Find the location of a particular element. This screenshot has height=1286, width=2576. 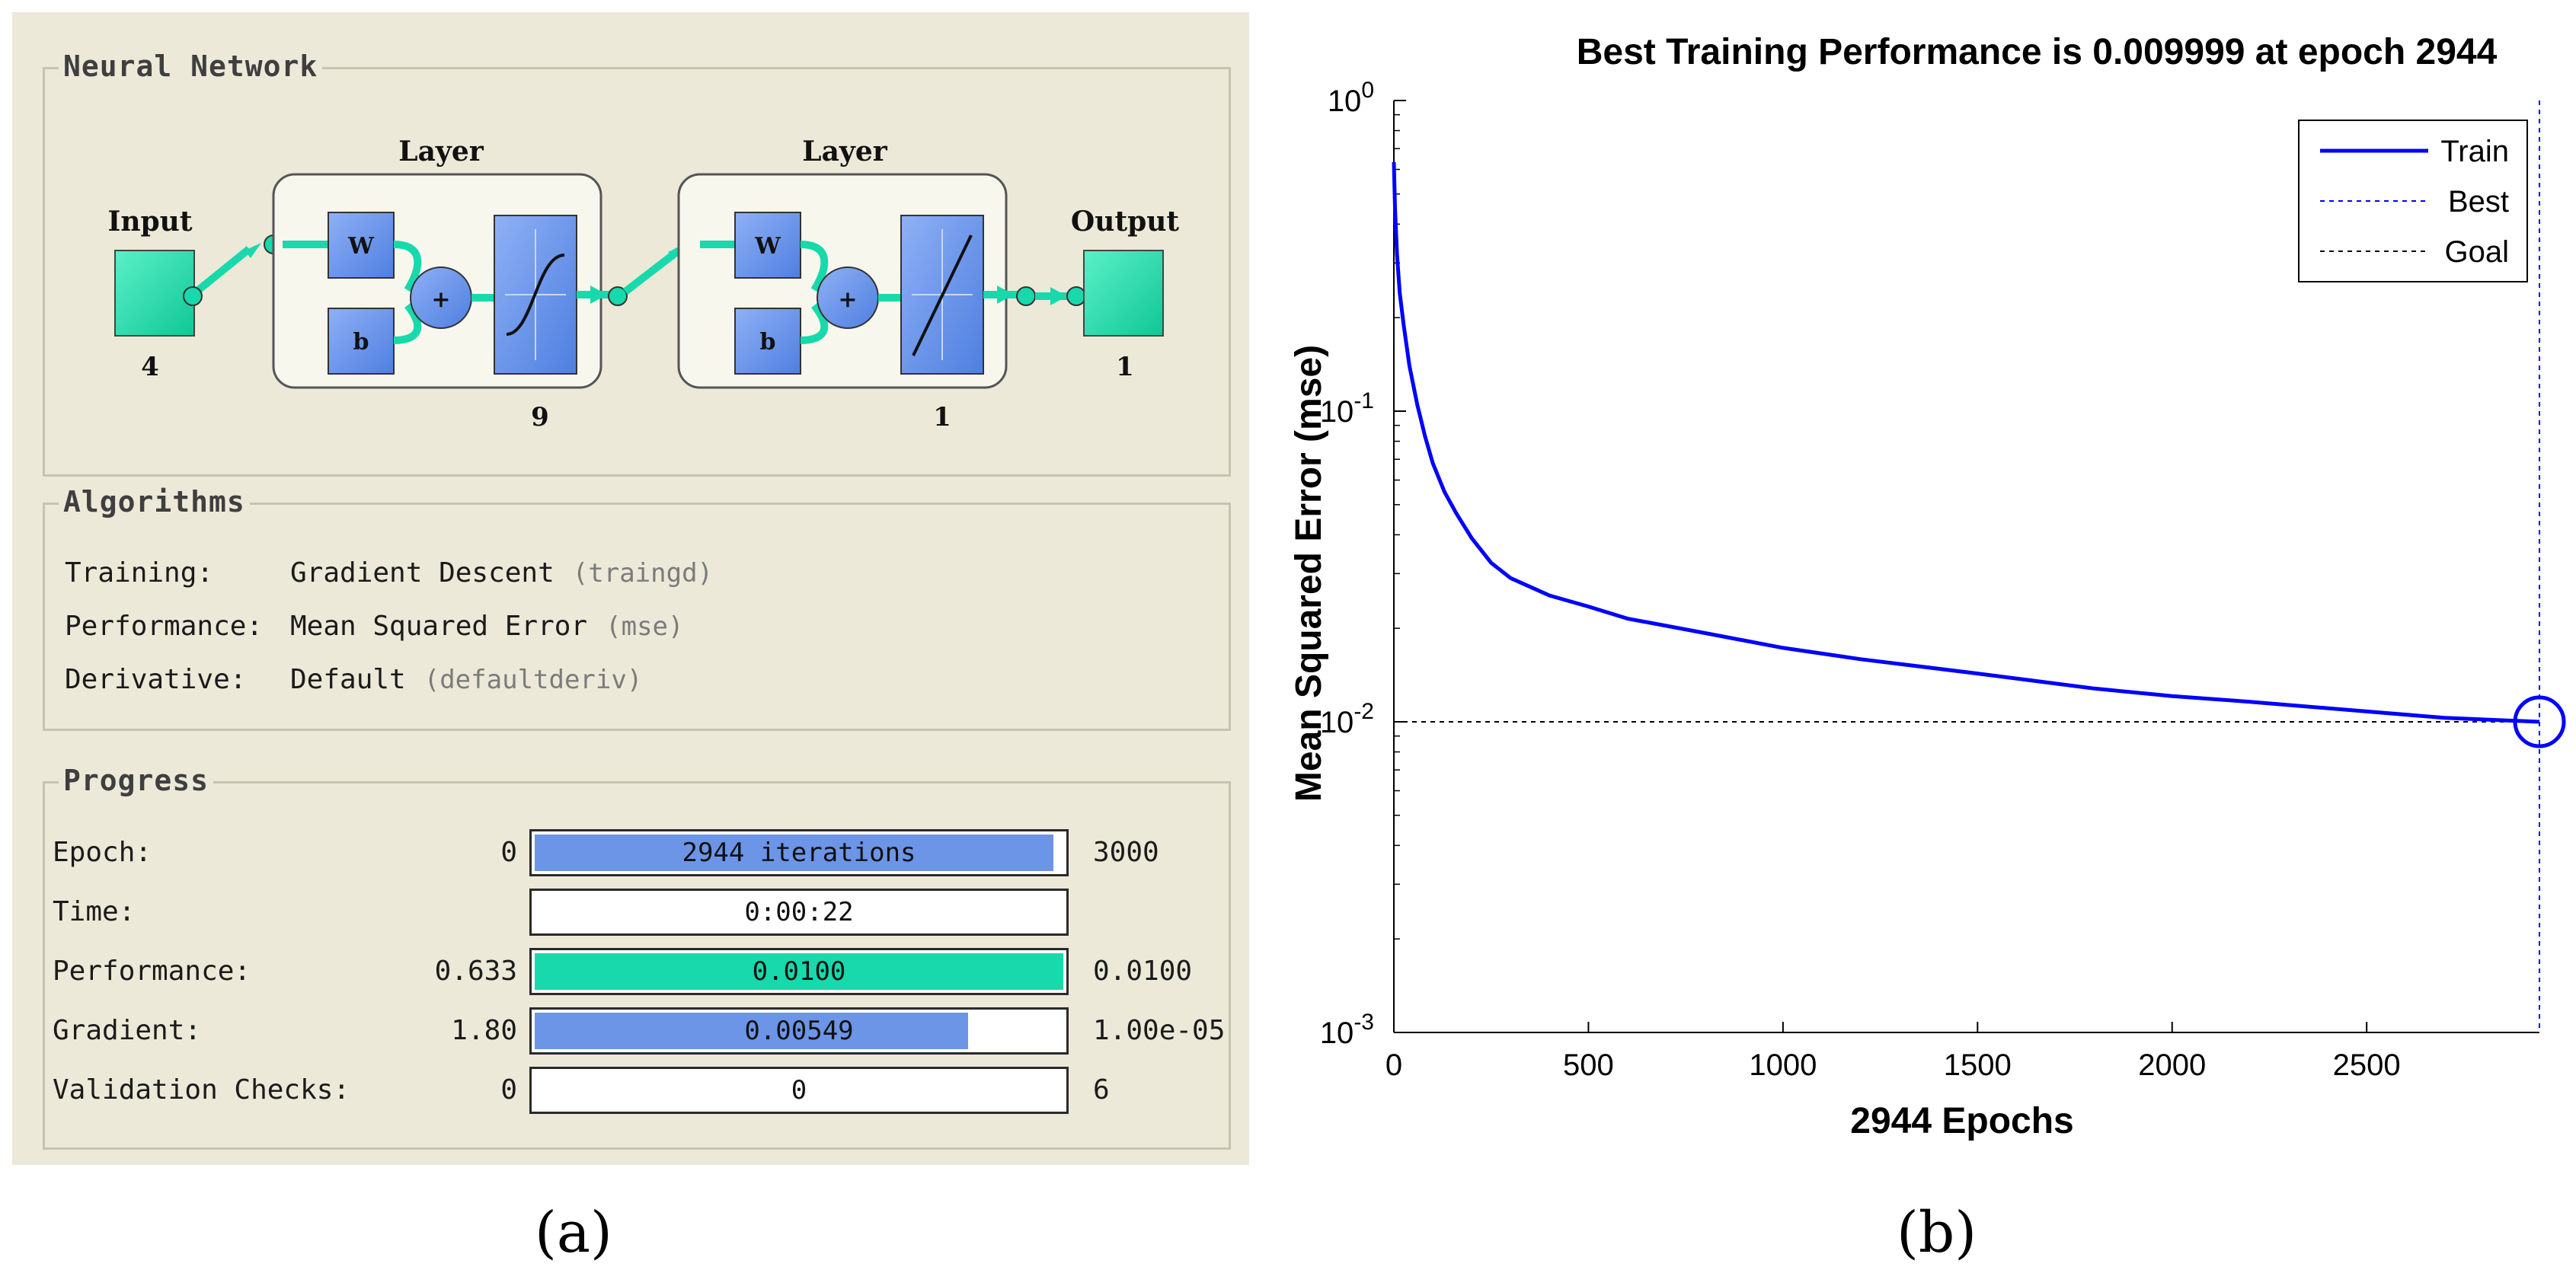

progress-row-validation: Validation Checks: 0 0 6 is located at coordinates (639, 1090).